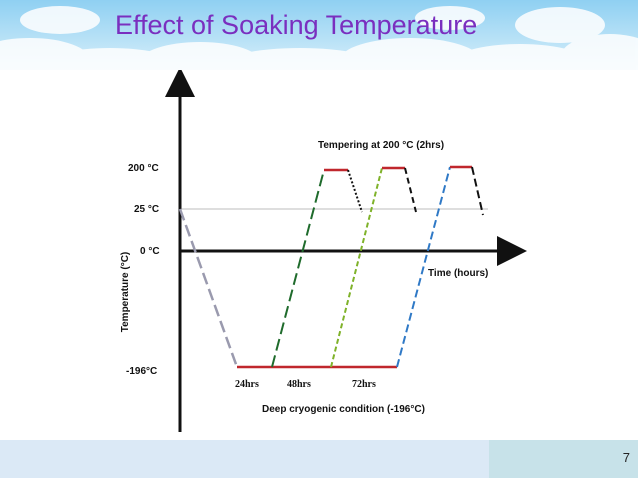  I want to click on bottom-caption: Deep cryogenic condition (-196°C), so click(343, 409).